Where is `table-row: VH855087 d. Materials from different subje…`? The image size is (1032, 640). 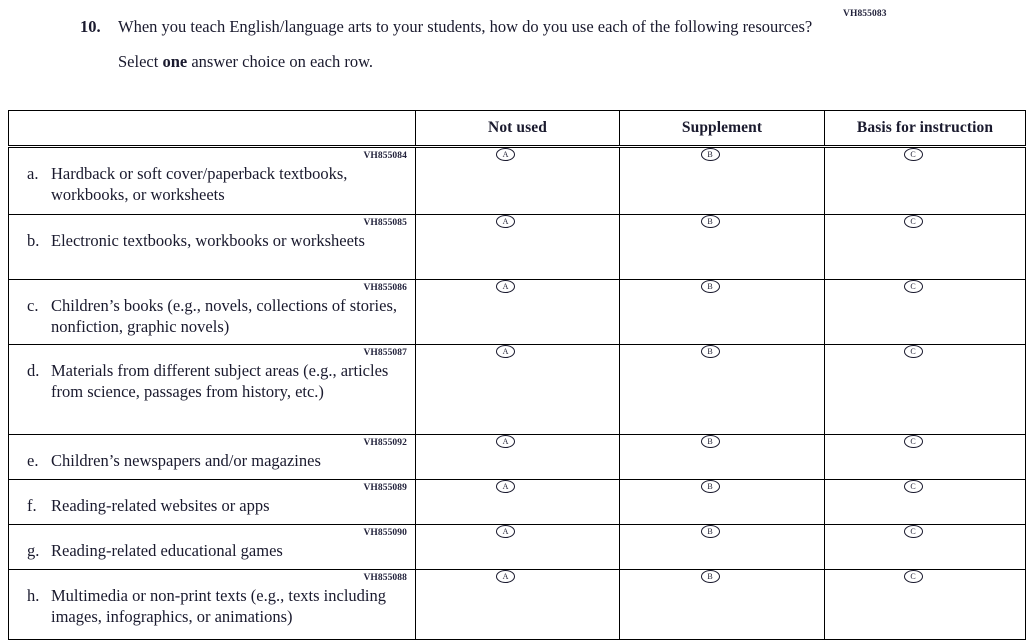
table-row: VH855087 d. Materials from different subje… is located at coordinates (517, 389).